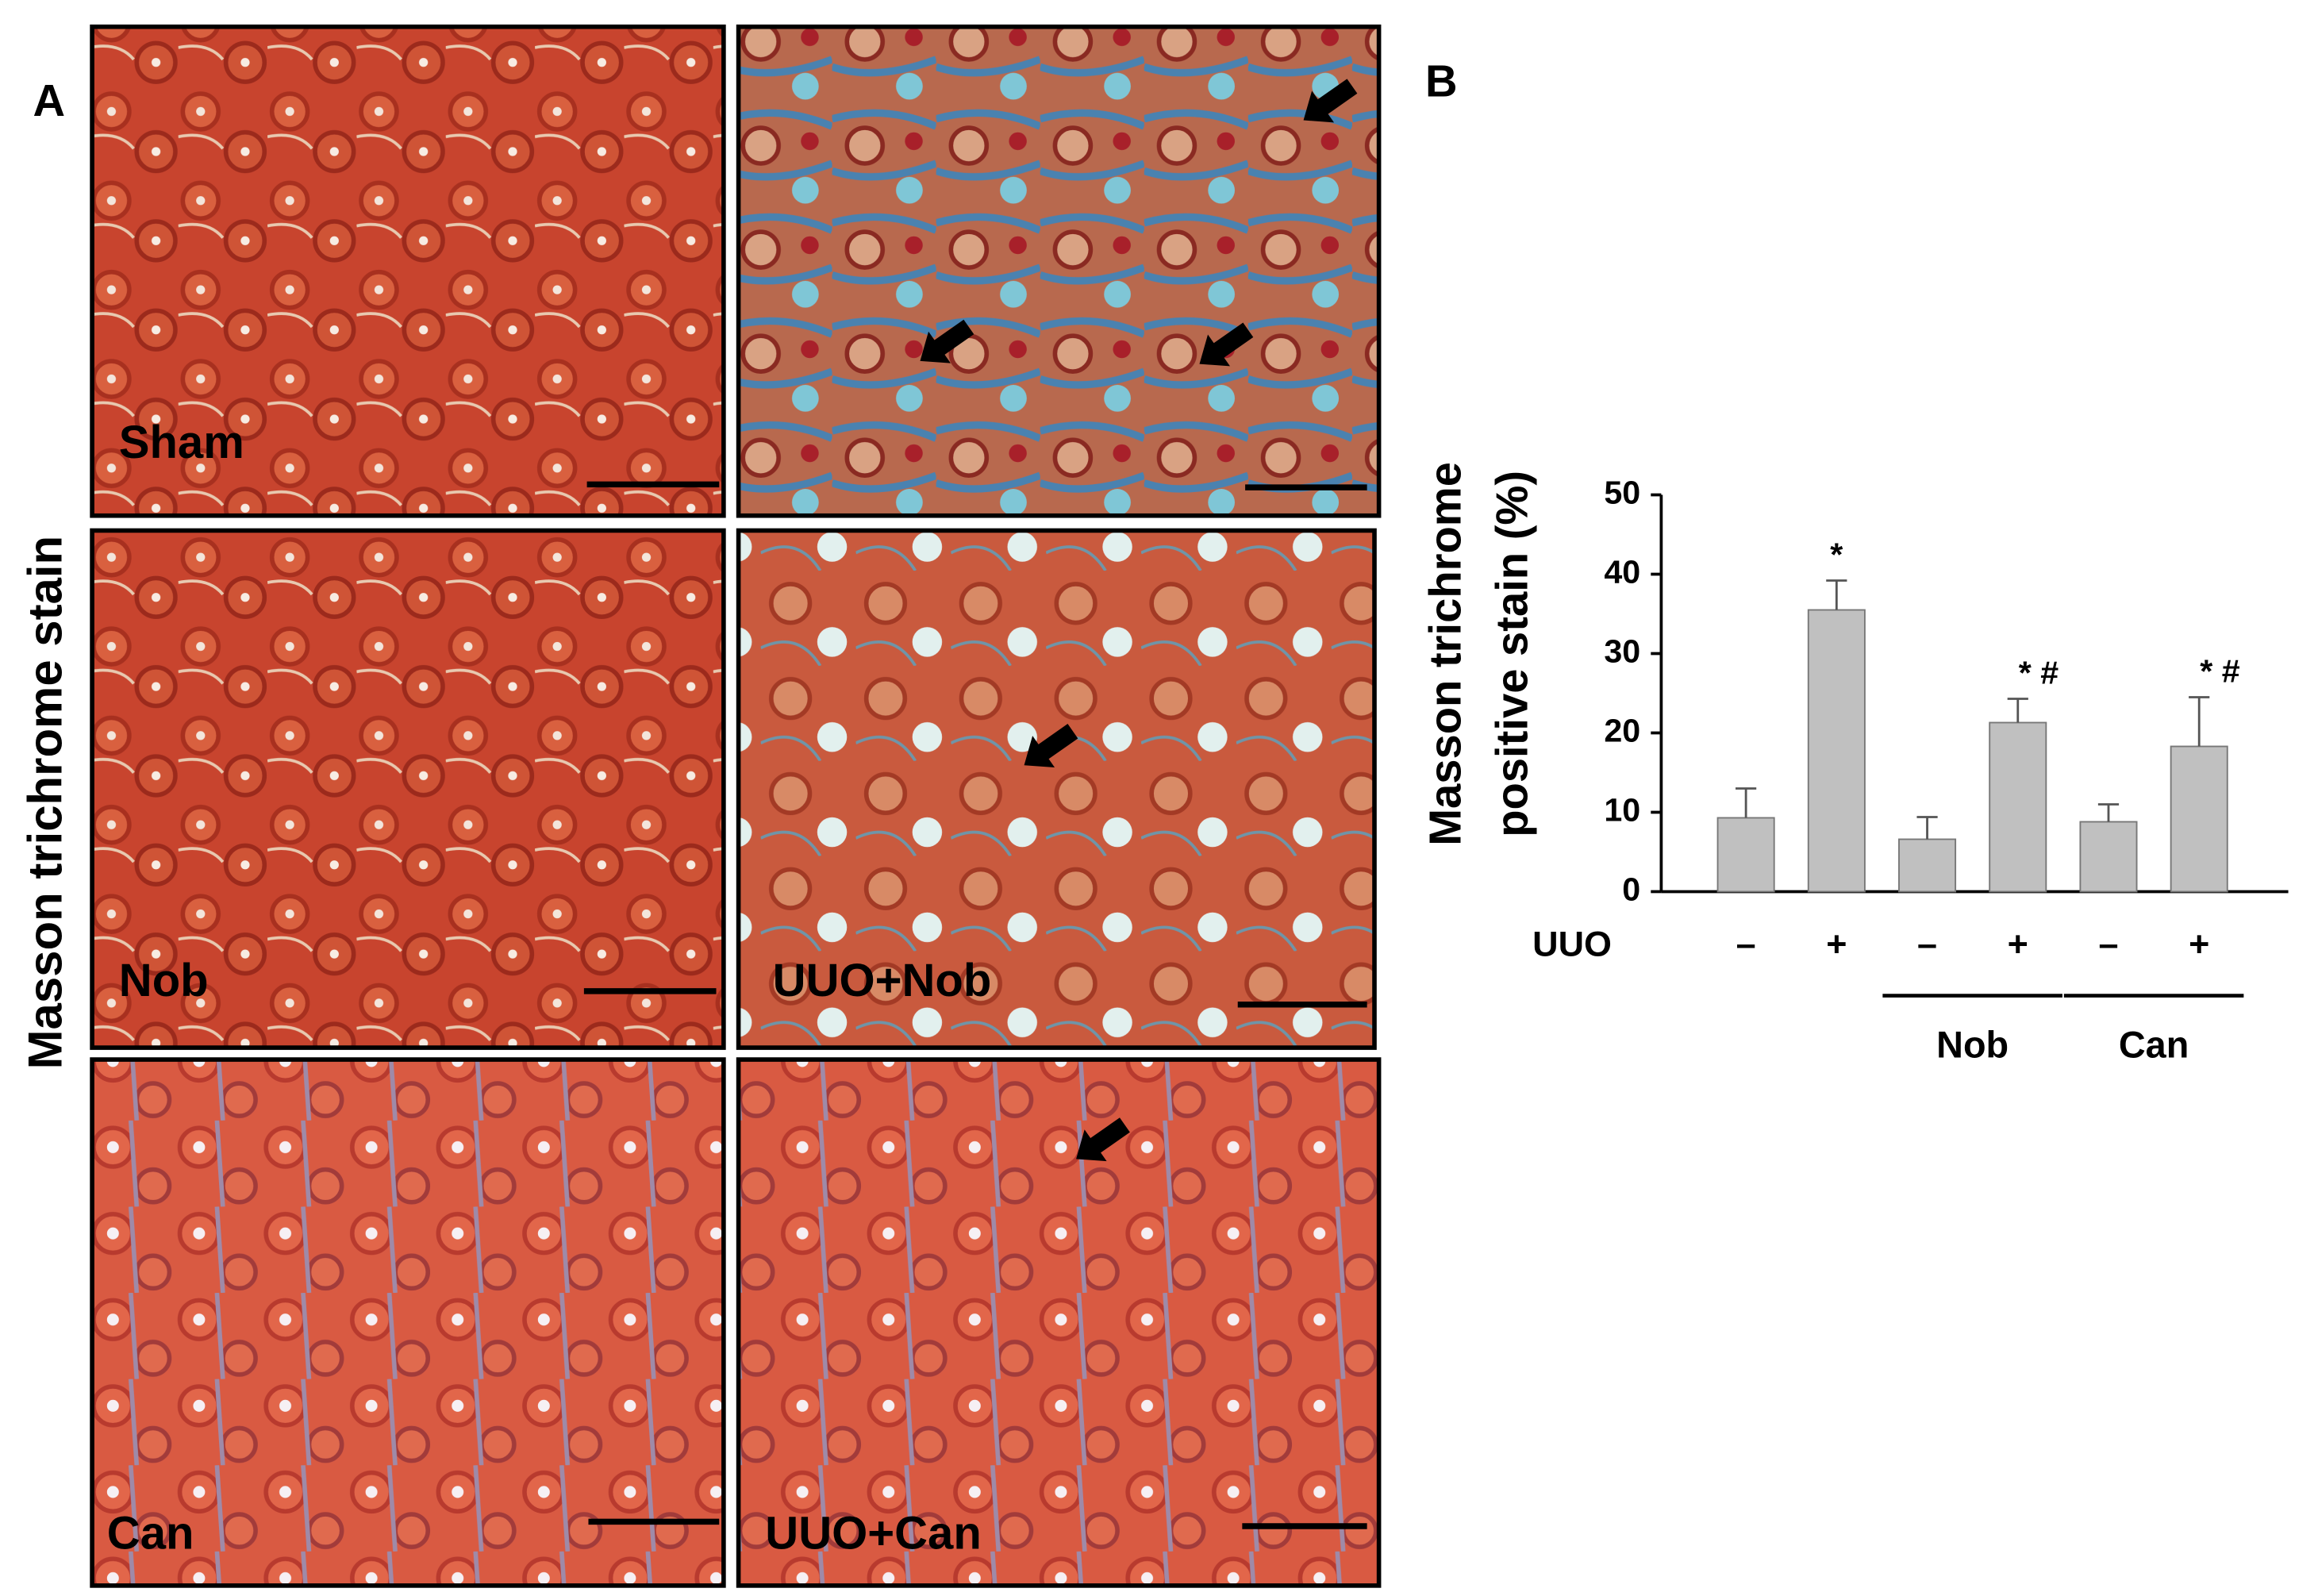 The height and width of the screenshot is (1596, 2318). I want to click on micrograph-label: UUO+Nob, so click(883, 980).